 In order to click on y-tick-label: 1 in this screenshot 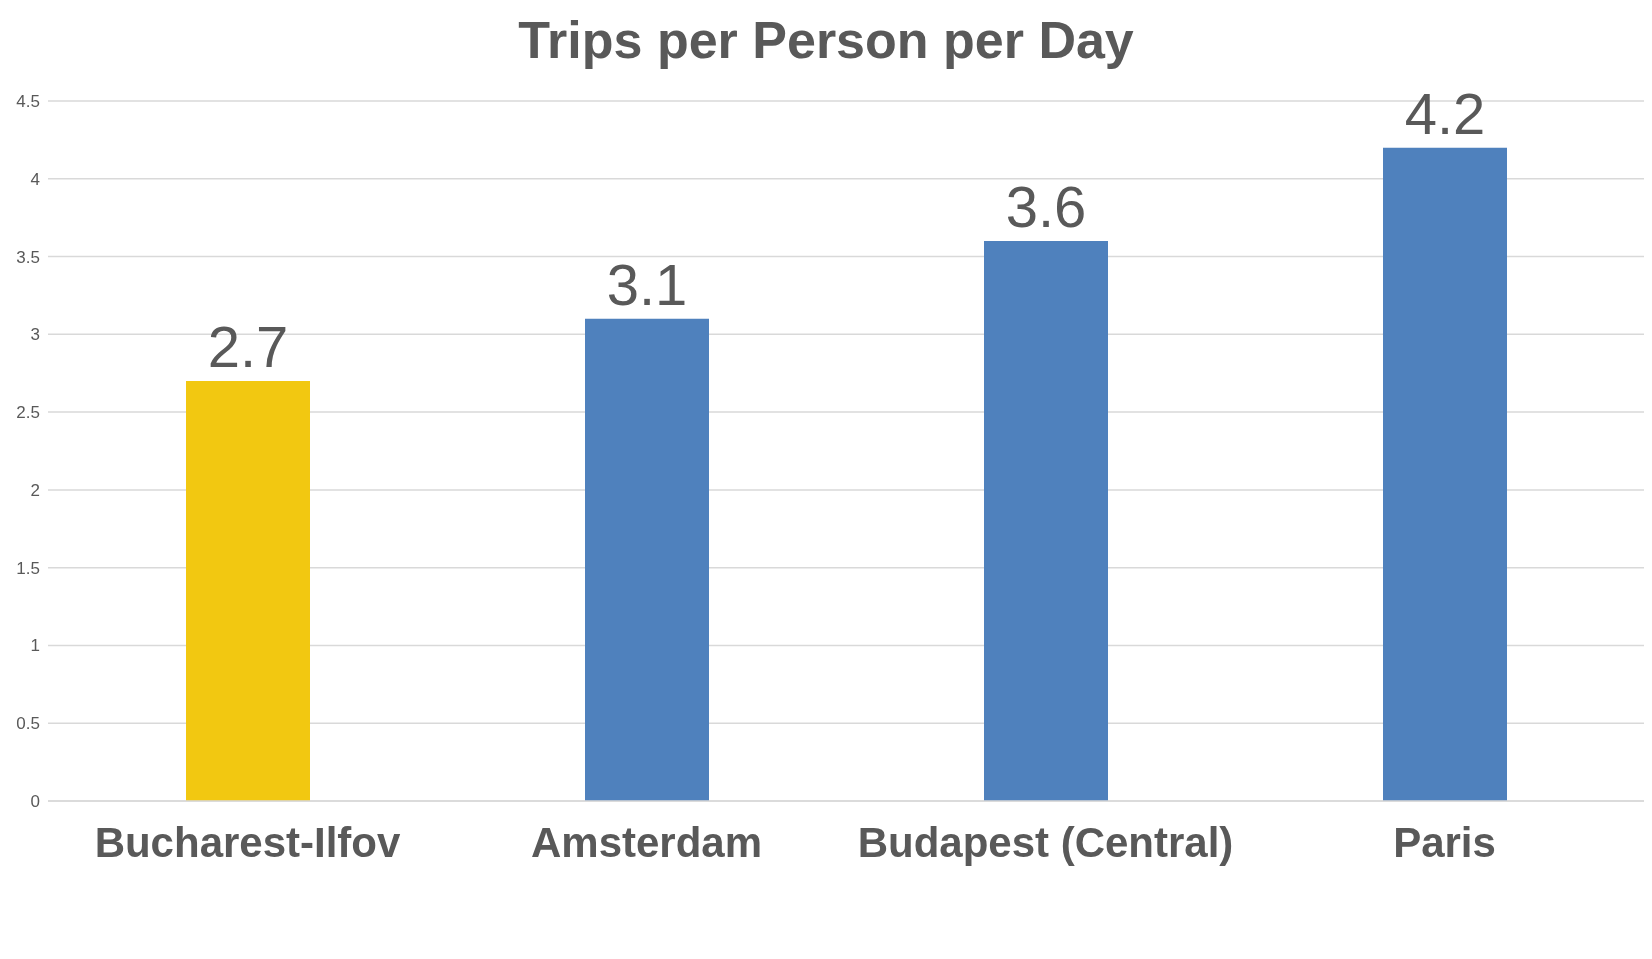, I will do `click(35, 646)`.